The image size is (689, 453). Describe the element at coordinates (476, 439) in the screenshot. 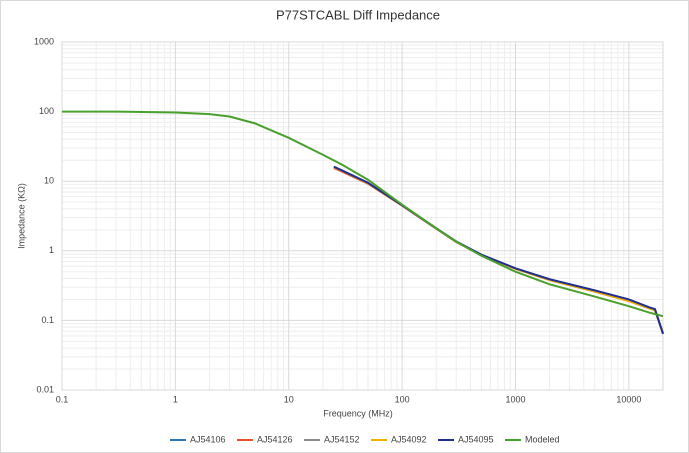

I see `legend-label: AJ54095` at that location.